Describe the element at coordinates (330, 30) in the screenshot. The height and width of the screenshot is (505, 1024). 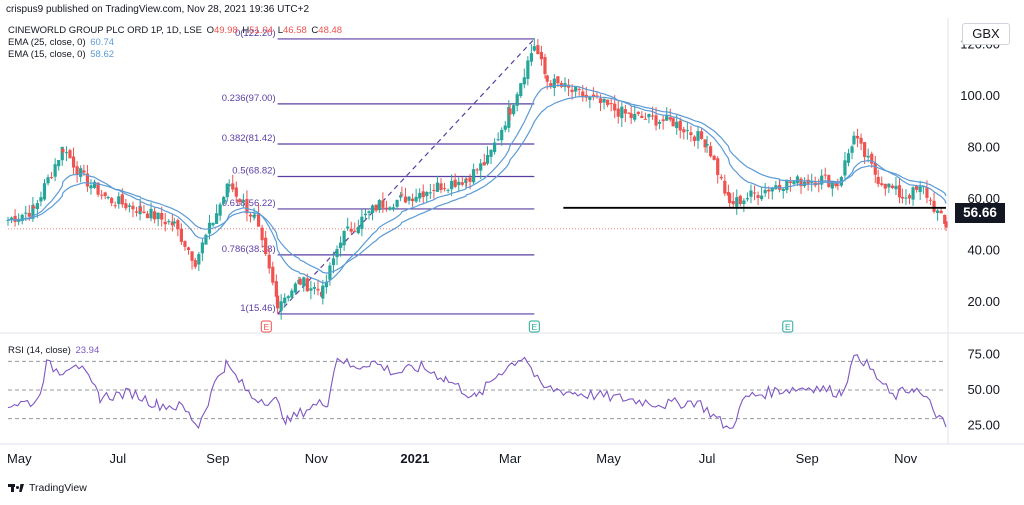
I see `ohlc-close-value: 48.48` at that location.